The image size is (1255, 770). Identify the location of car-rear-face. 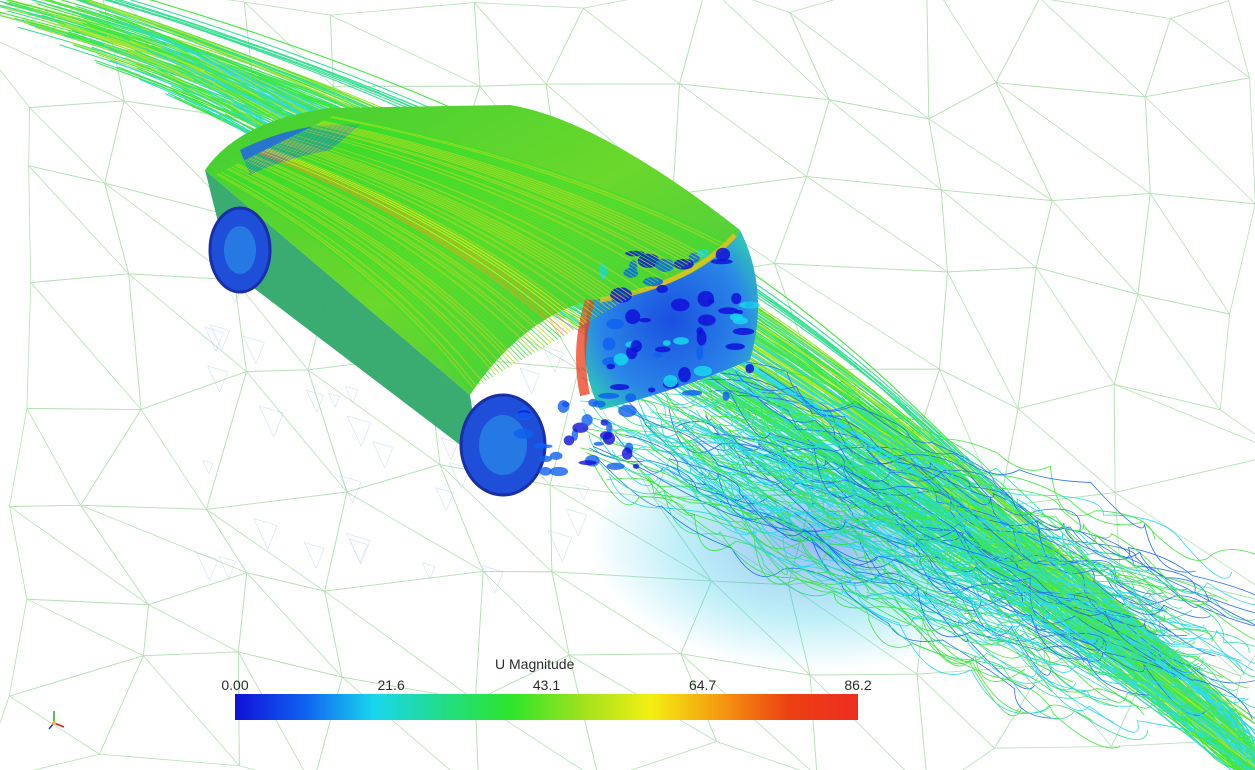
(671, 320).